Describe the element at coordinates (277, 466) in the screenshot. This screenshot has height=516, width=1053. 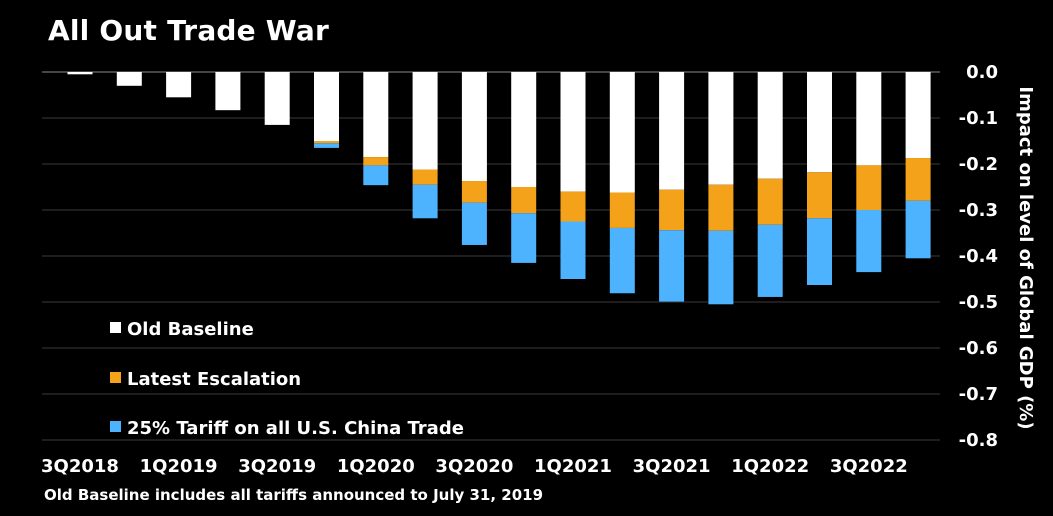
I see `x-tick-label: 3Q2019` at that location.